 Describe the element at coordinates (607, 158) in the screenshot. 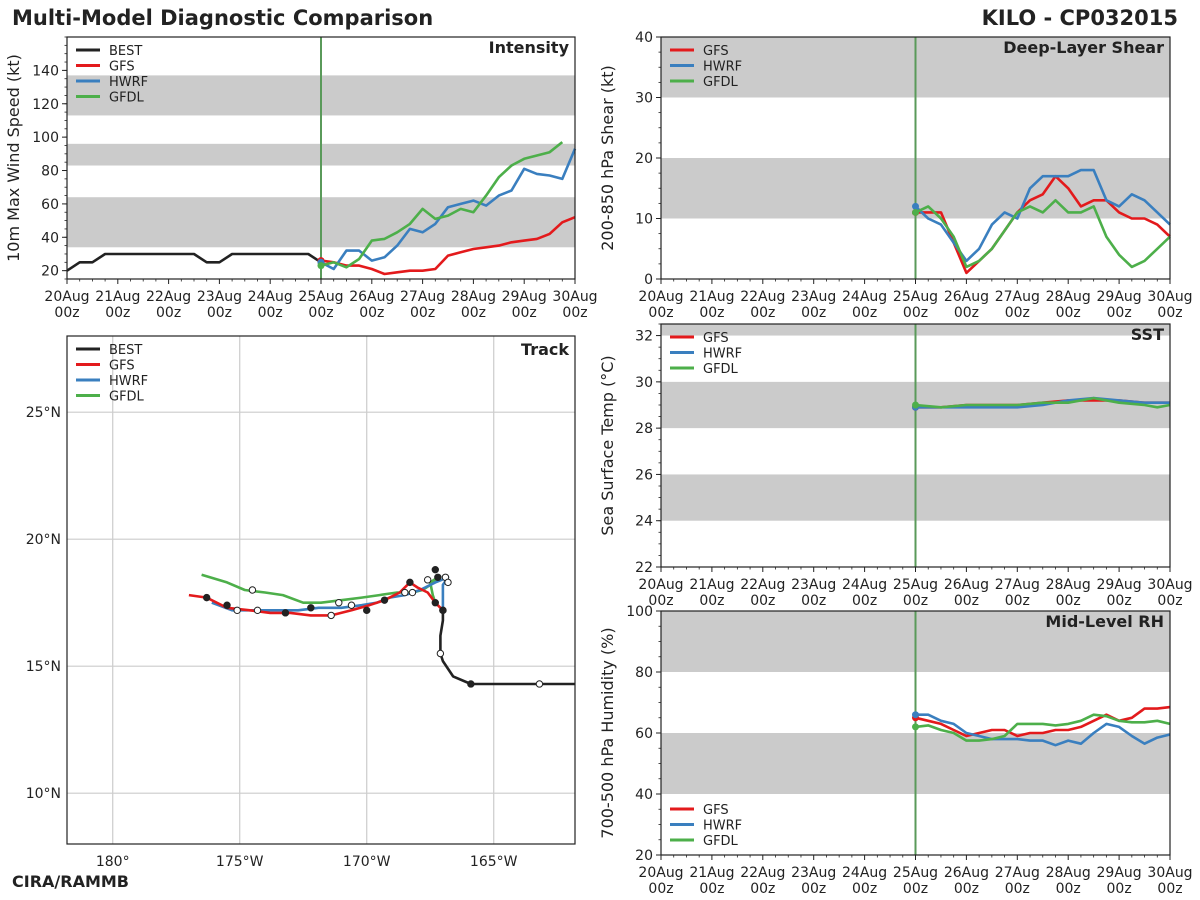

I see `y-axis-label: 200-850 hPa Shear (kt)` at that location.